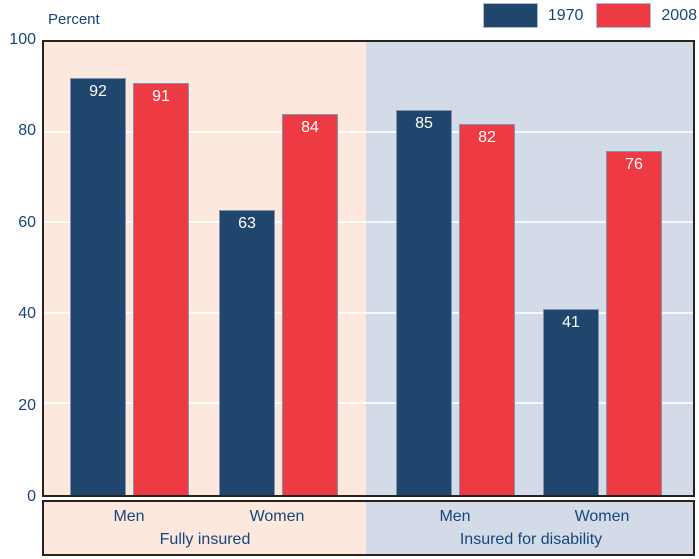 This screenshot has width=699, height=559. What do you see at coordinates (424, 302) in the screenshot?
I see `bar-1970-men-insured-for-disability: 85` at bounding box center [424, 302].